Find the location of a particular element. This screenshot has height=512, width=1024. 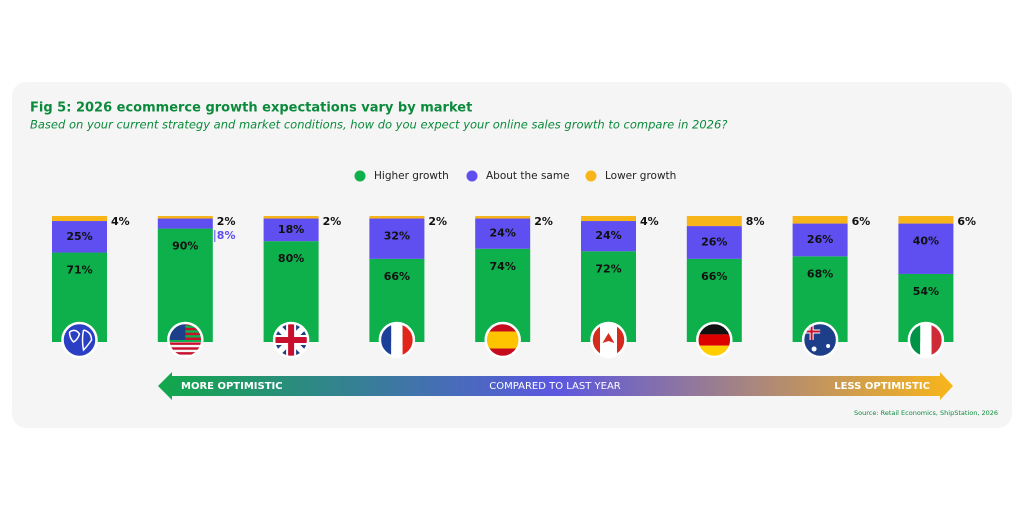

arrow-center-label: COMPARED TO LAST YEAR is located at coordinates (555, 386).